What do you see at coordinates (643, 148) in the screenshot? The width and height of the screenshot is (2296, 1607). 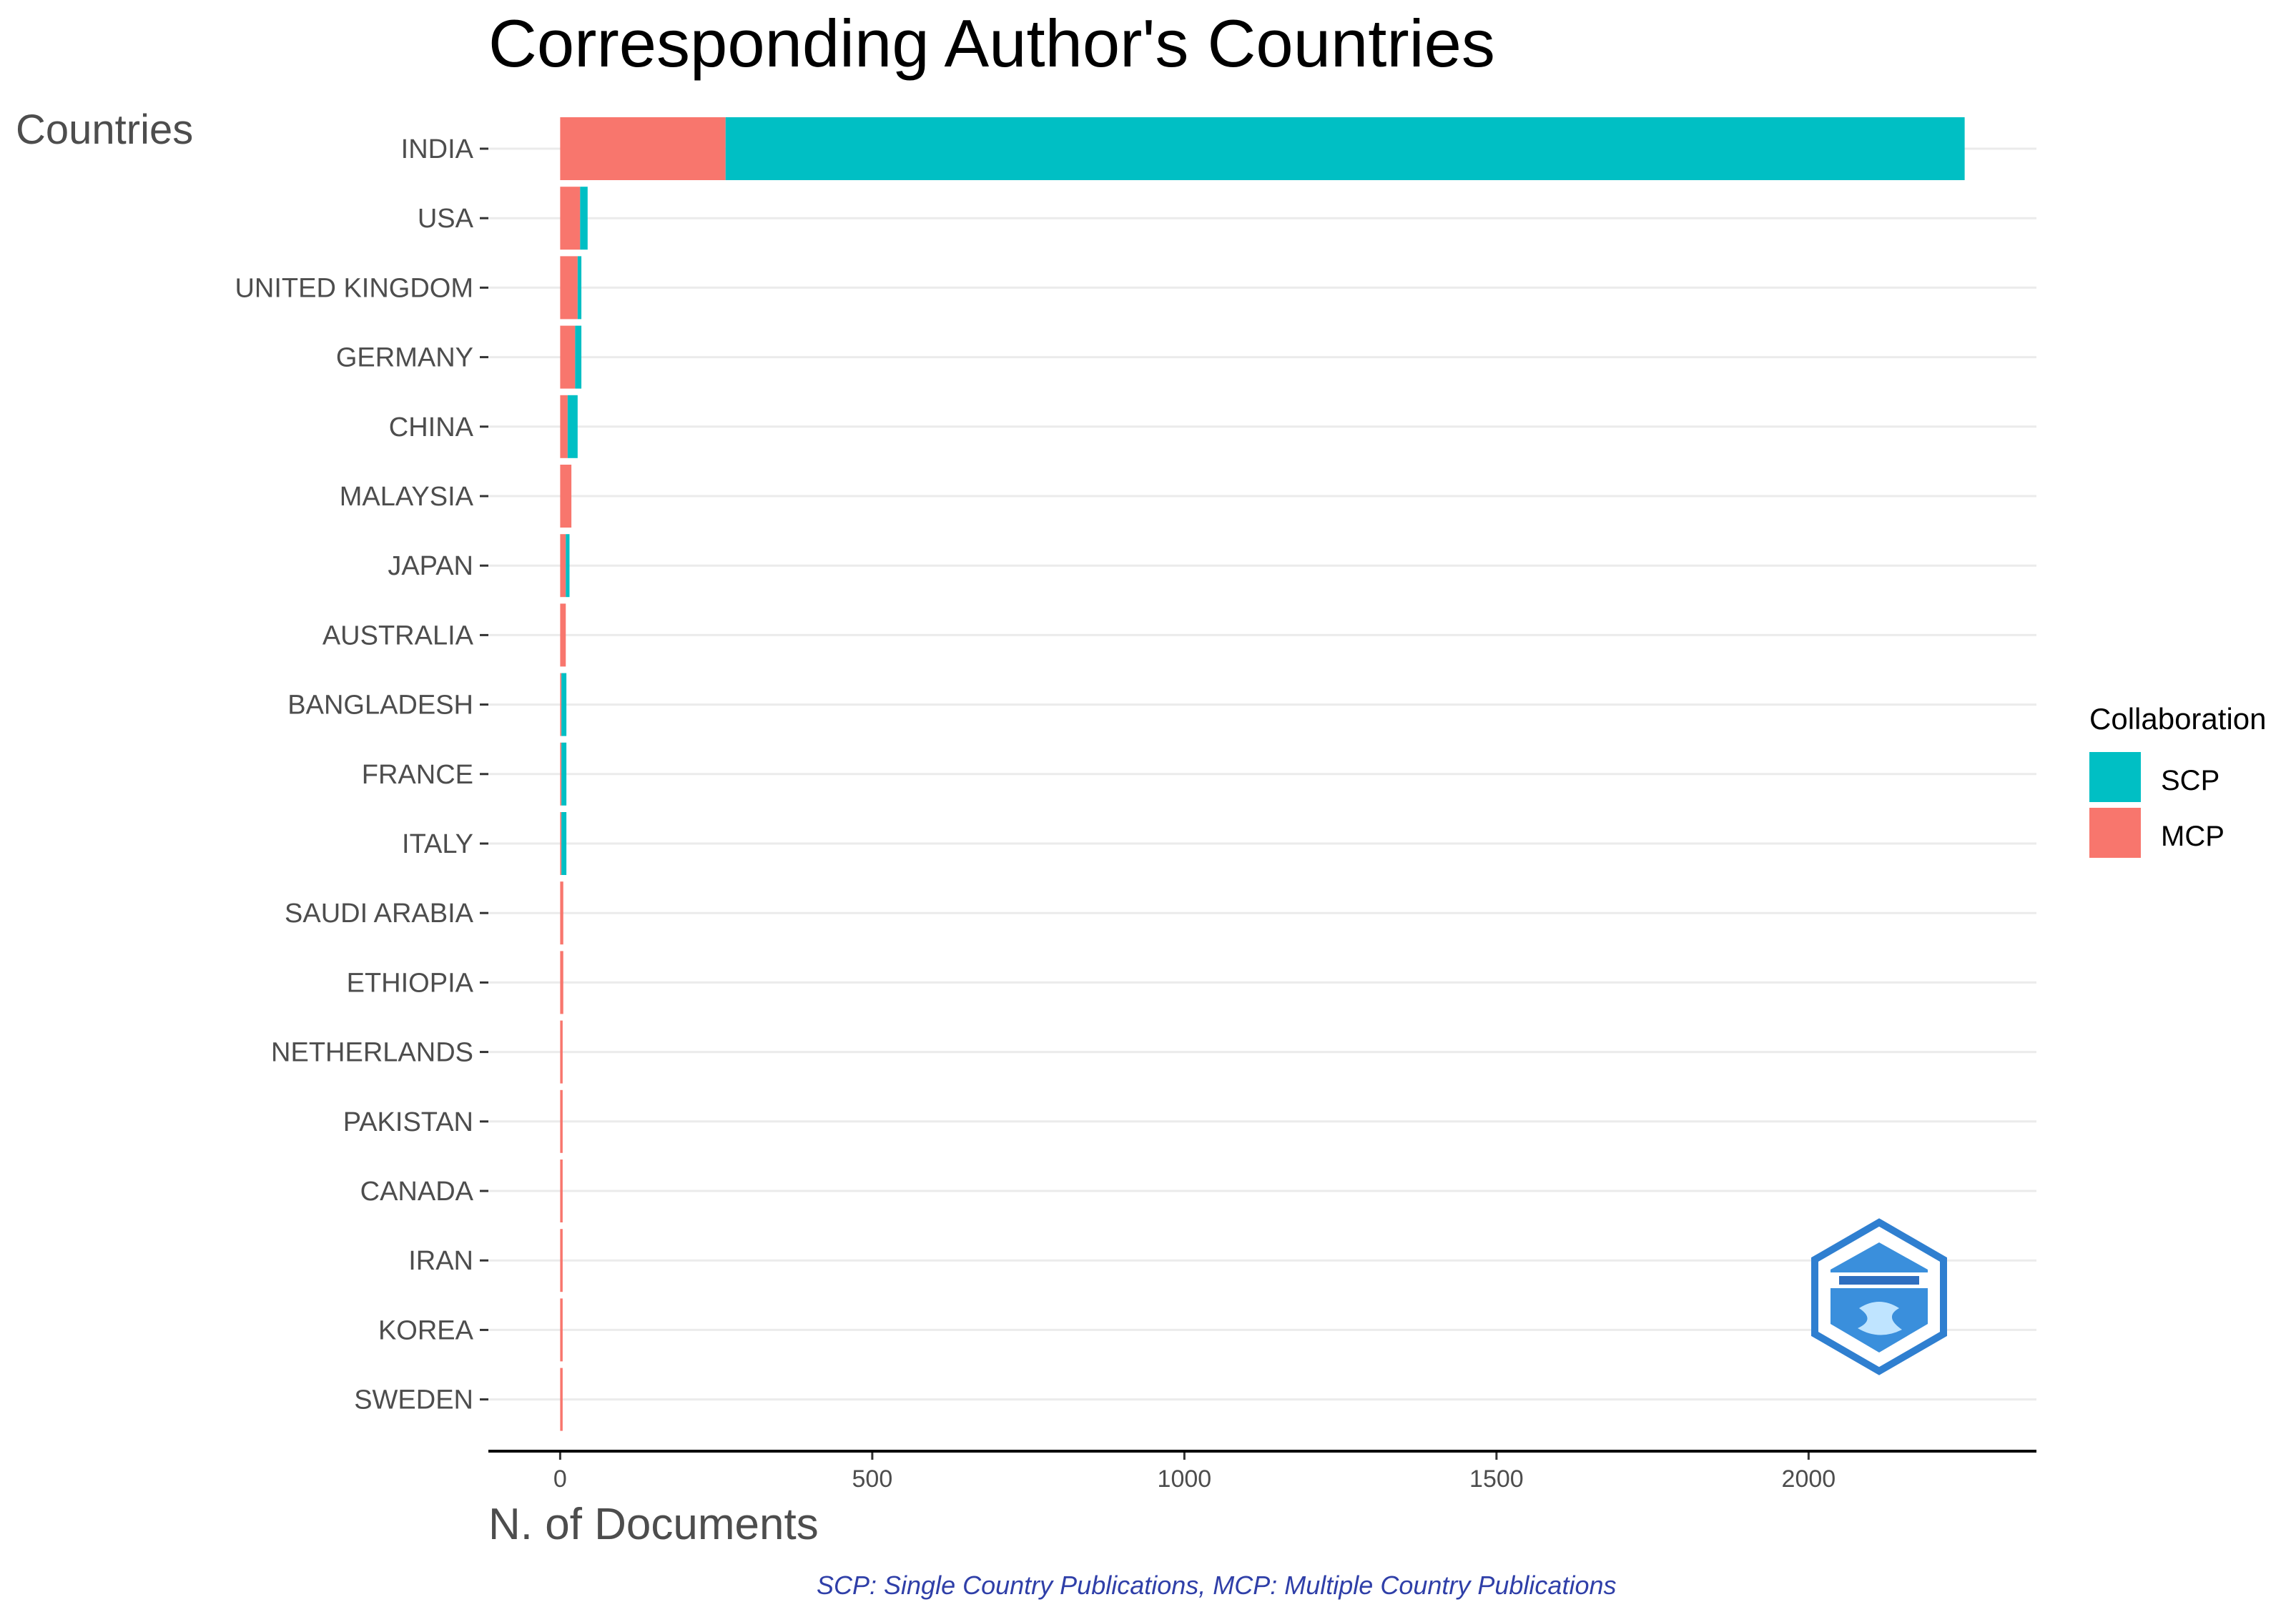 I see `bar-mcp-india` at bounding box center [643, 148].